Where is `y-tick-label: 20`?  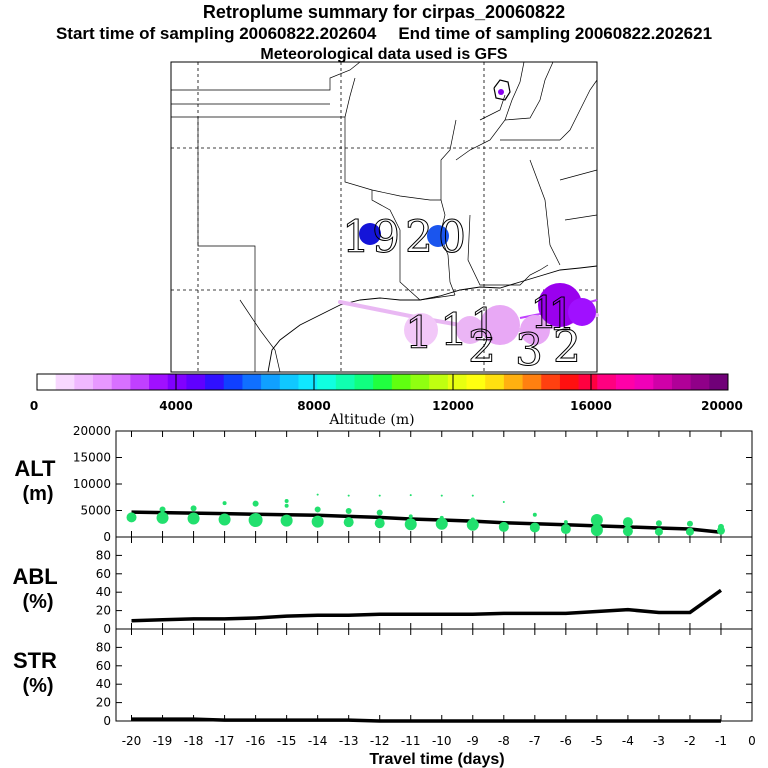 y-tick-label: 20 is located at coordinates (103, 703).